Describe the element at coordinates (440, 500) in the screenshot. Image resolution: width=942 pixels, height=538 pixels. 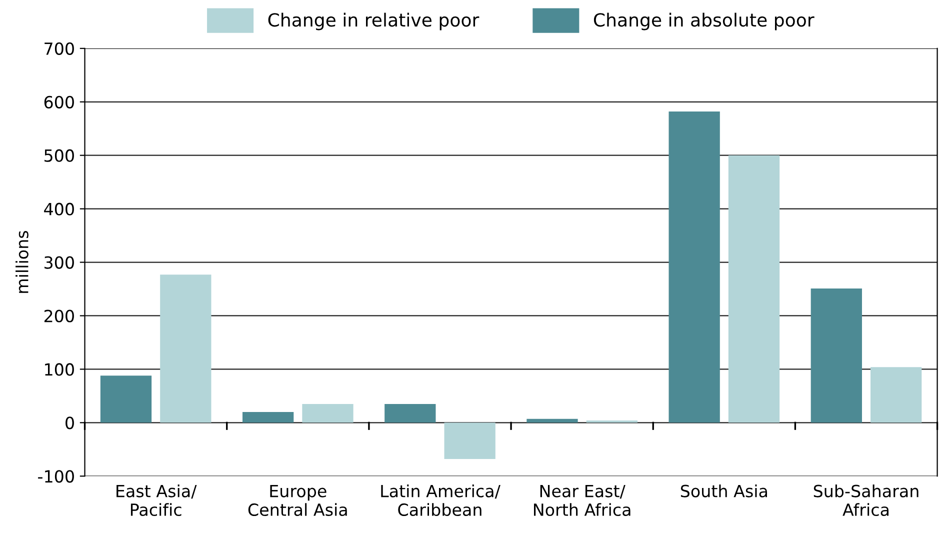
I see `x-tick-label: Latin America/ Caribbean` at that location.